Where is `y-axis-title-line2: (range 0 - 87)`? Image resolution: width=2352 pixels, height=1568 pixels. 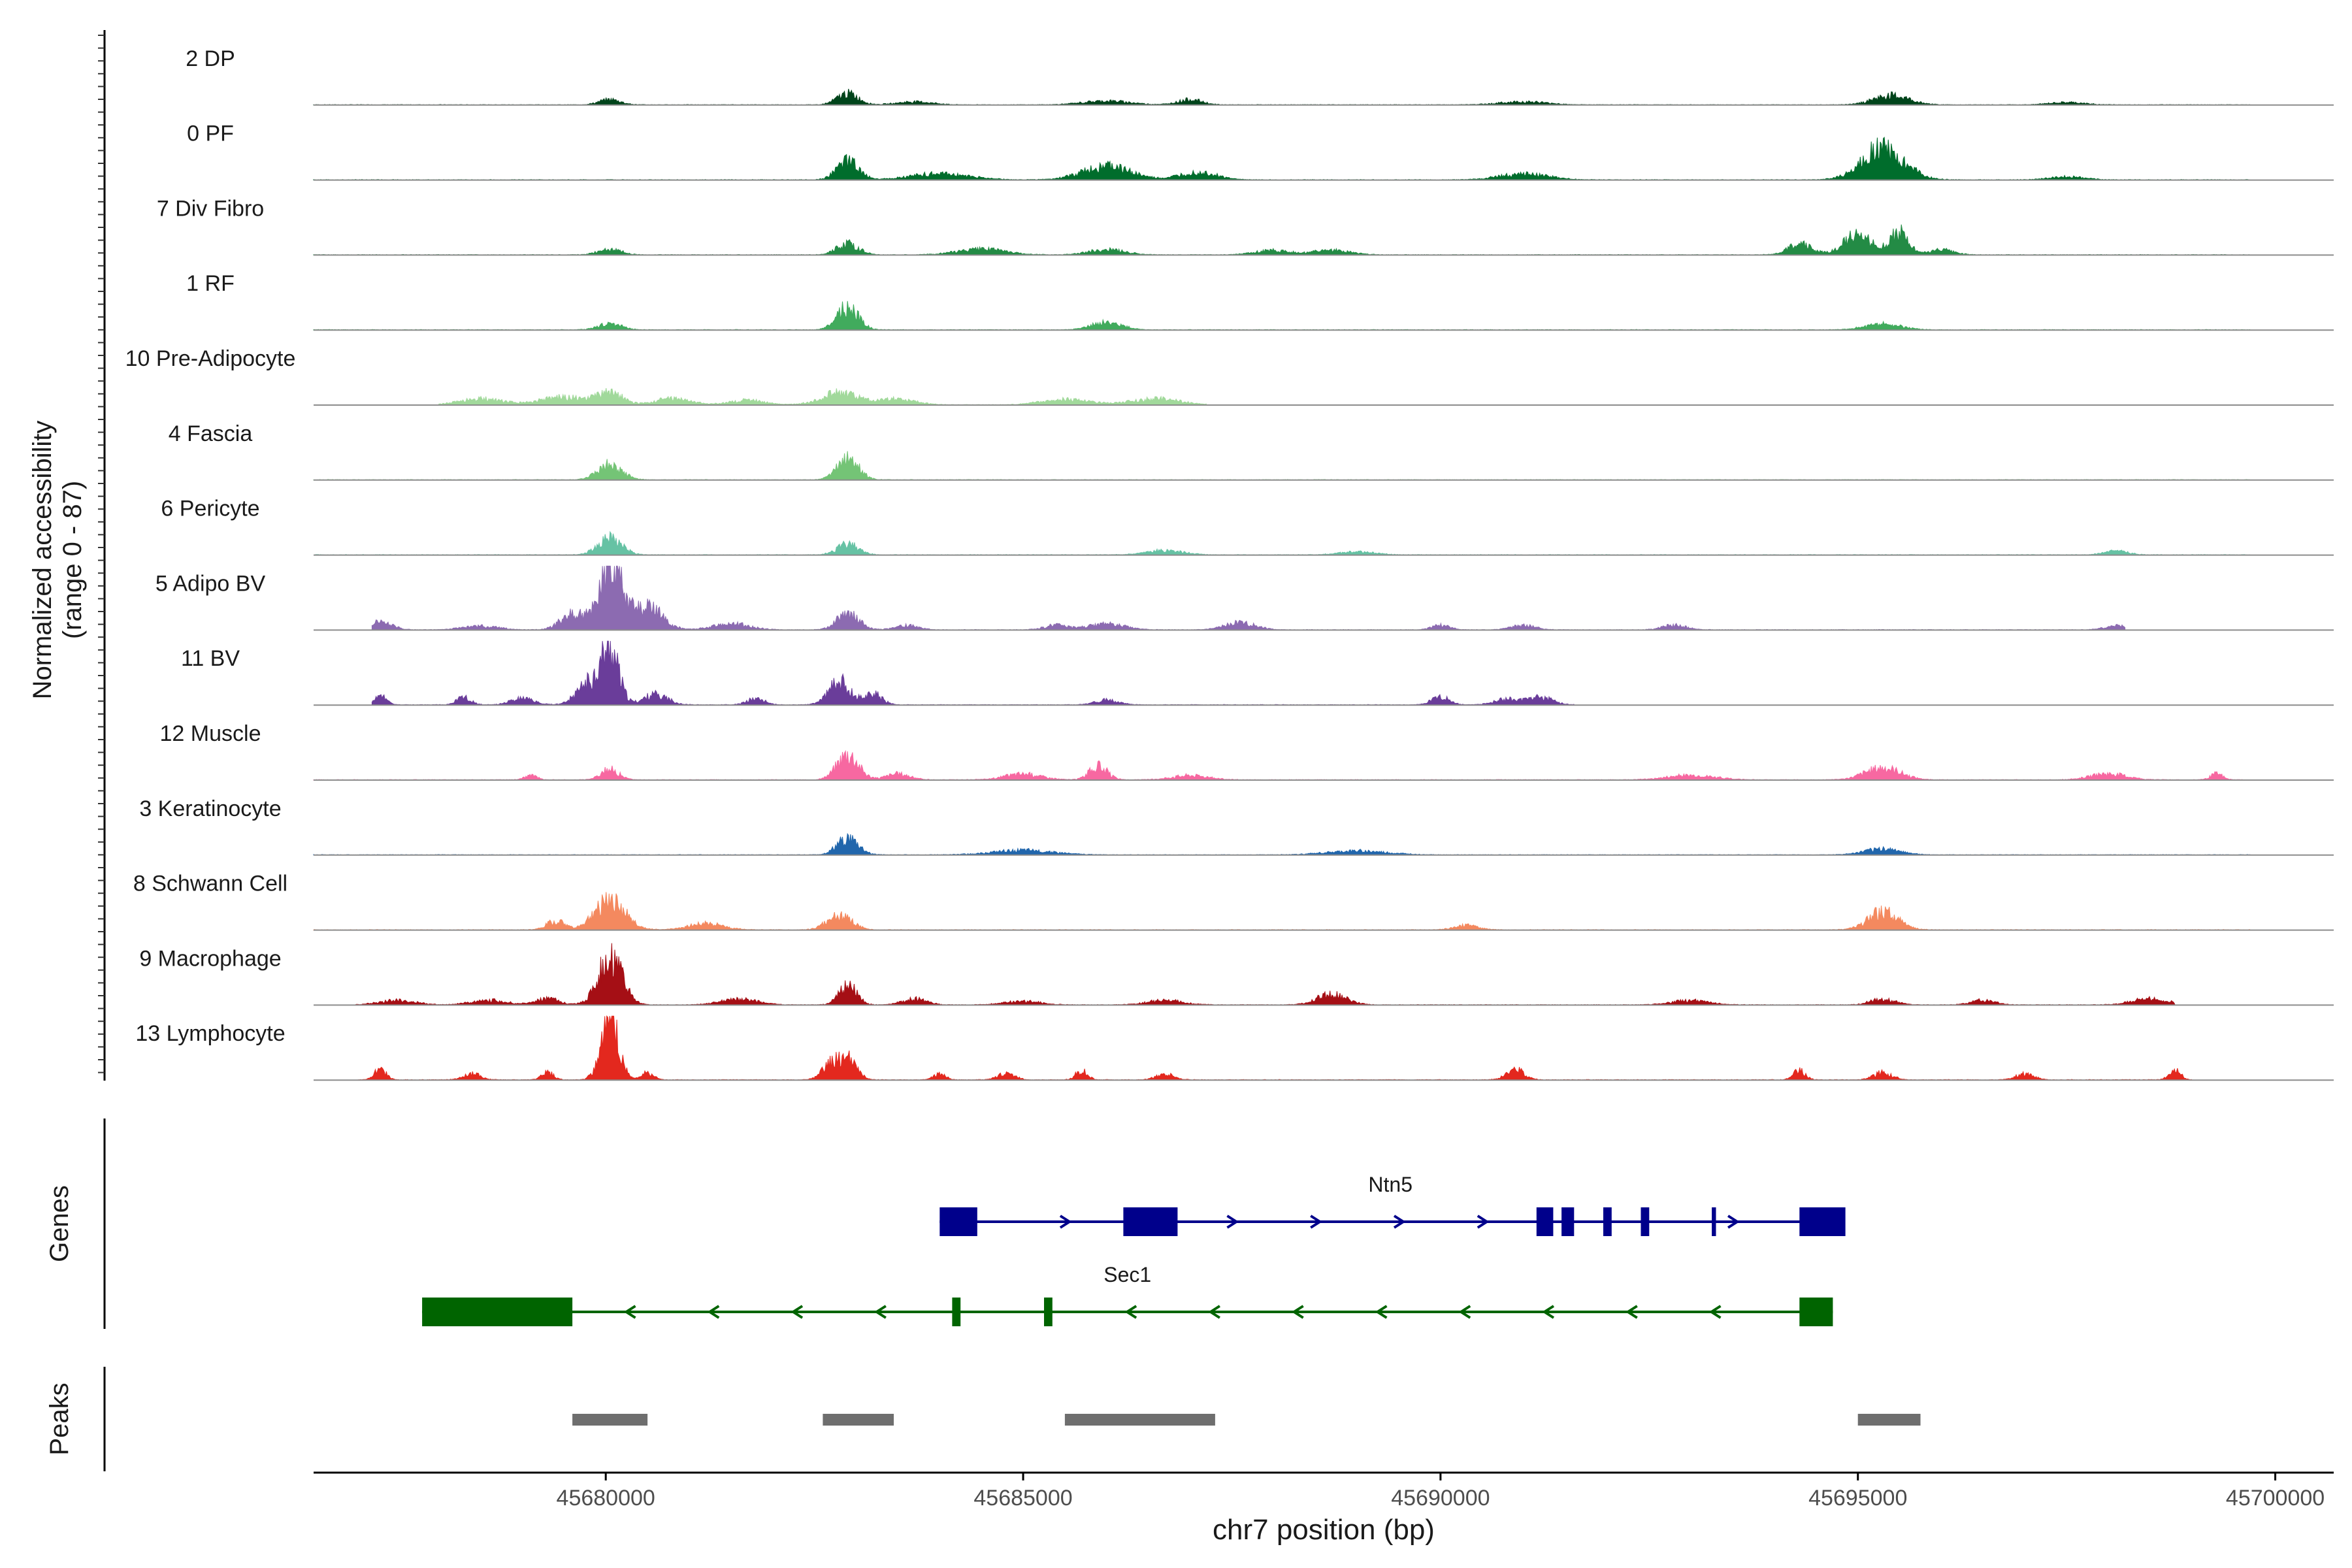 y-axis-title-line2: (range 0 - 87) is located at coordinates (72, 560).